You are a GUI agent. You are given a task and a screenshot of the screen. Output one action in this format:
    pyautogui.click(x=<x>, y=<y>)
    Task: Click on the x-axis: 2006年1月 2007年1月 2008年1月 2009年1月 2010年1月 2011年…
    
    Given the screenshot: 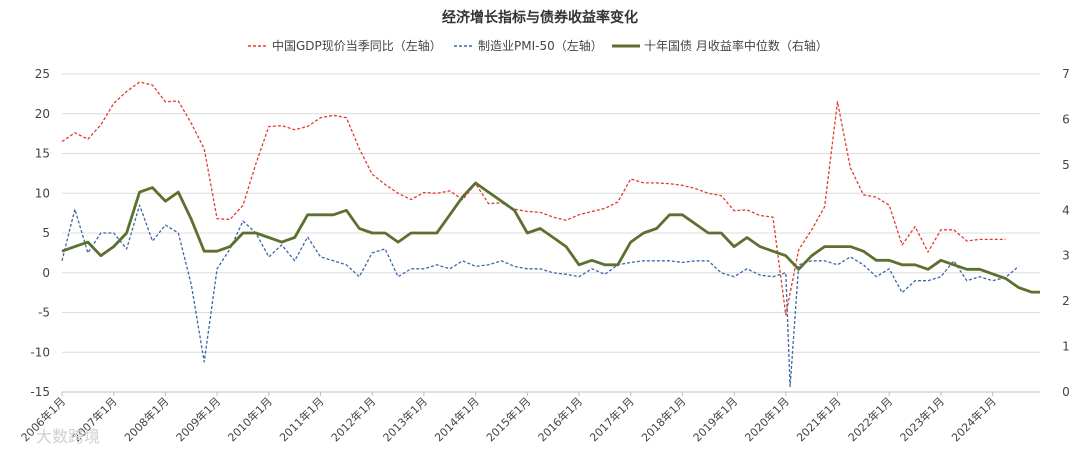 What is the action you would take?
    pyautogui.click(x=529, y=417)
    